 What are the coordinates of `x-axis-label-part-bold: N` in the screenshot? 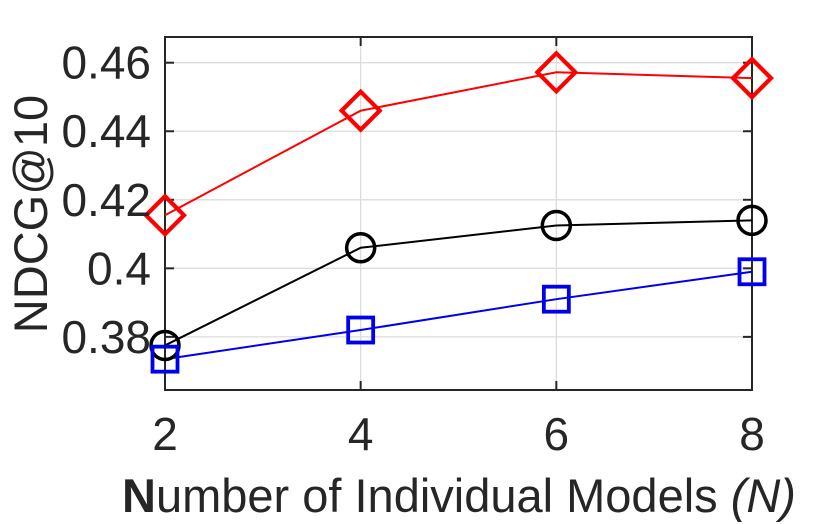 It's located at (139, 495).